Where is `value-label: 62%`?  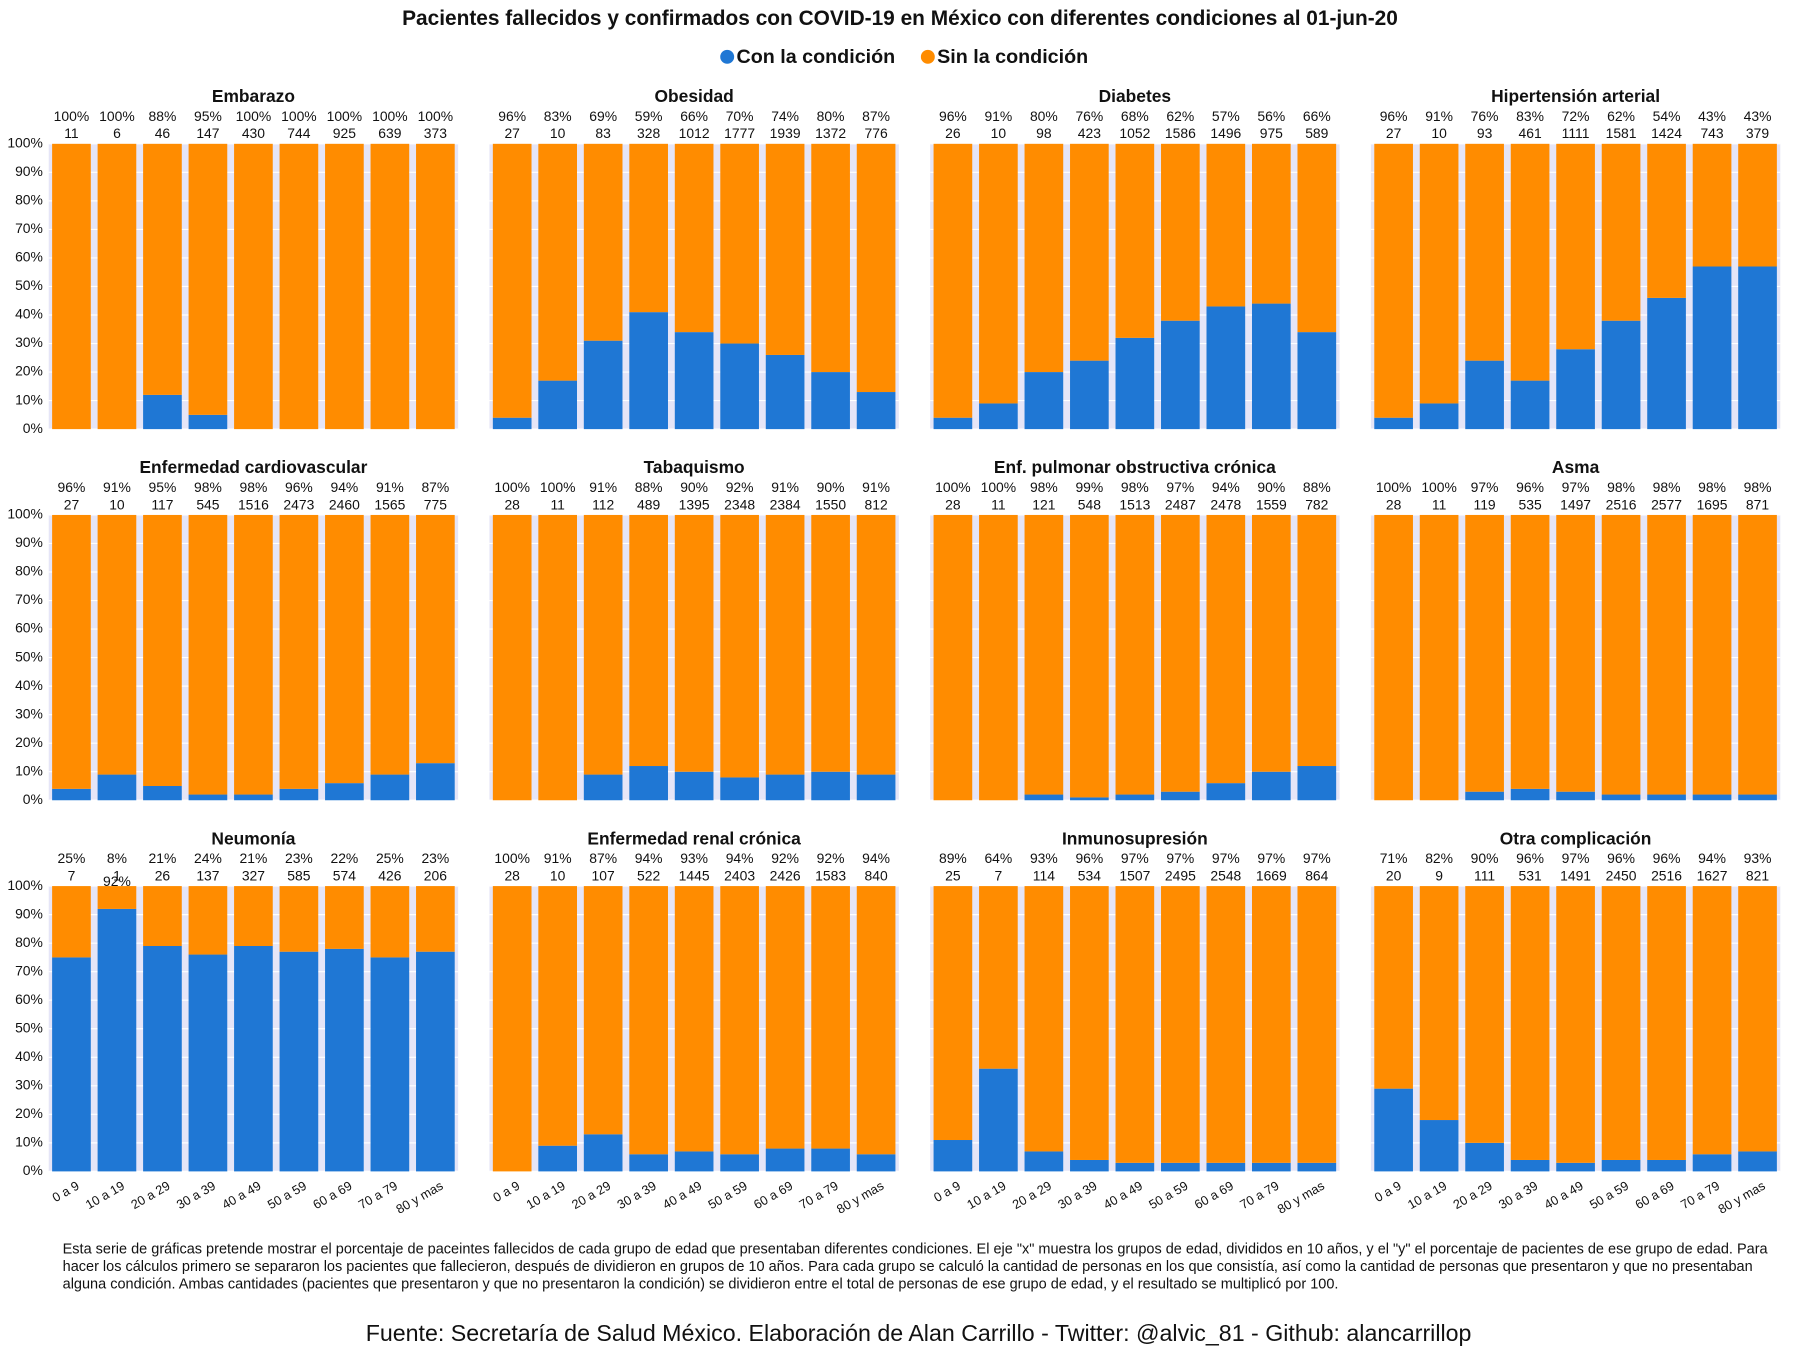 value-label: 62% is located at coordinates (1621, 116).